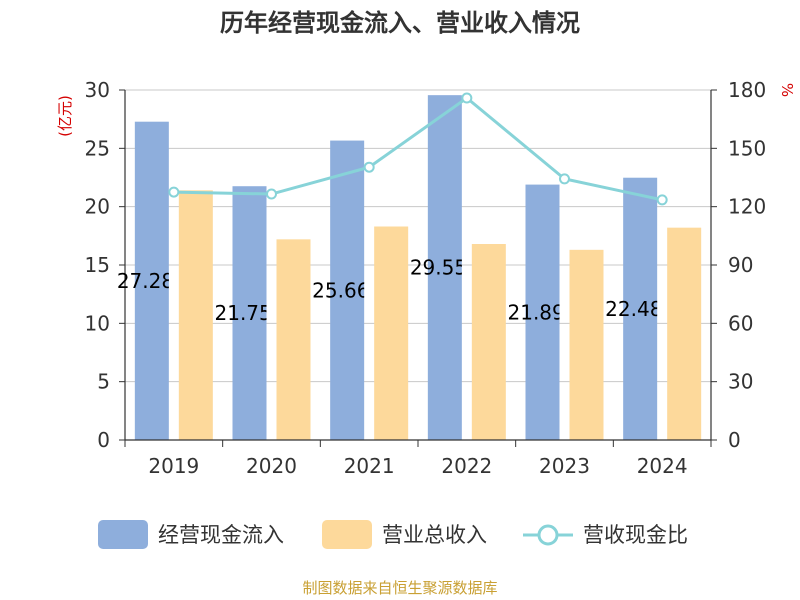  What do you see at coordinates (103, 382) in the screenshot?
I see `y-left-tick-label: 5` at bounding box center [103, 382].